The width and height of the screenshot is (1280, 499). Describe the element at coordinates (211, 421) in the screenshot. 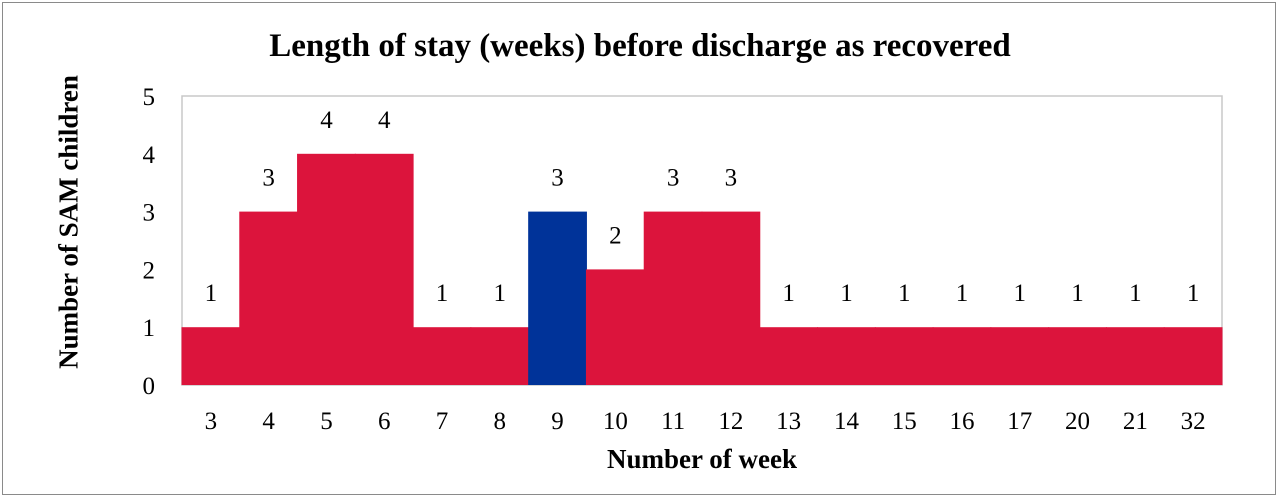

I see `x-tick-label: 3` at that location.